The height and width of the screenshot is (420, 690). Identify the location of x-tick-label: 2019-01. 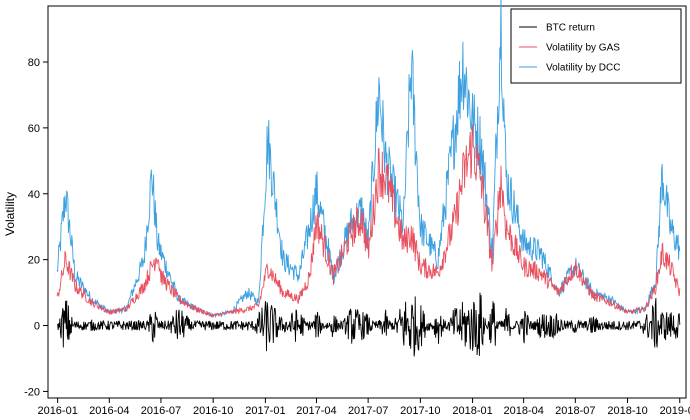
(675, 411).